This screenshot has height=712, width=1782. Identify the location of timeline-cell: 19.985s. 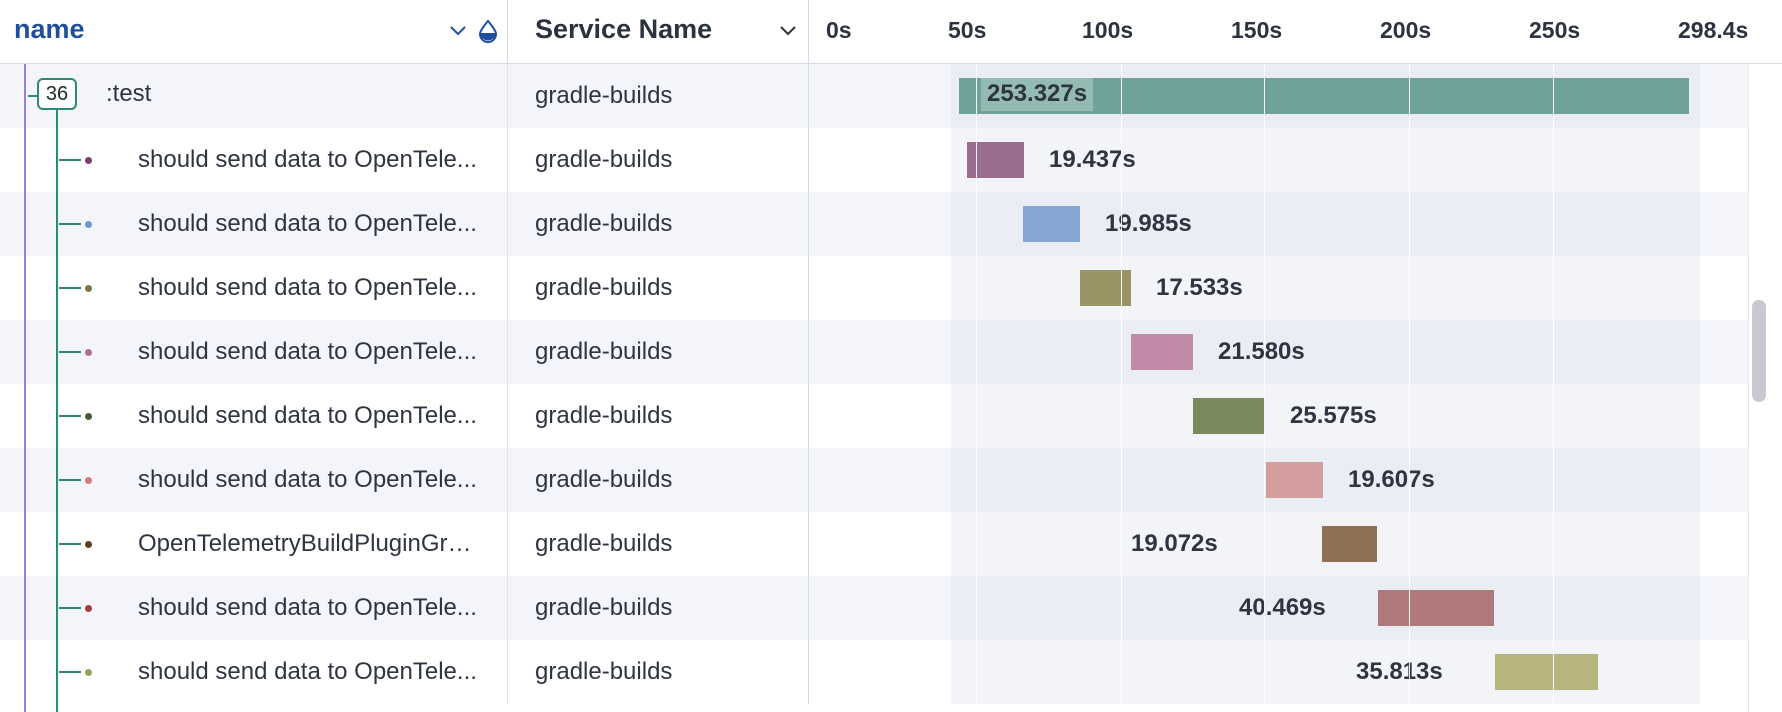
(1278, 224).